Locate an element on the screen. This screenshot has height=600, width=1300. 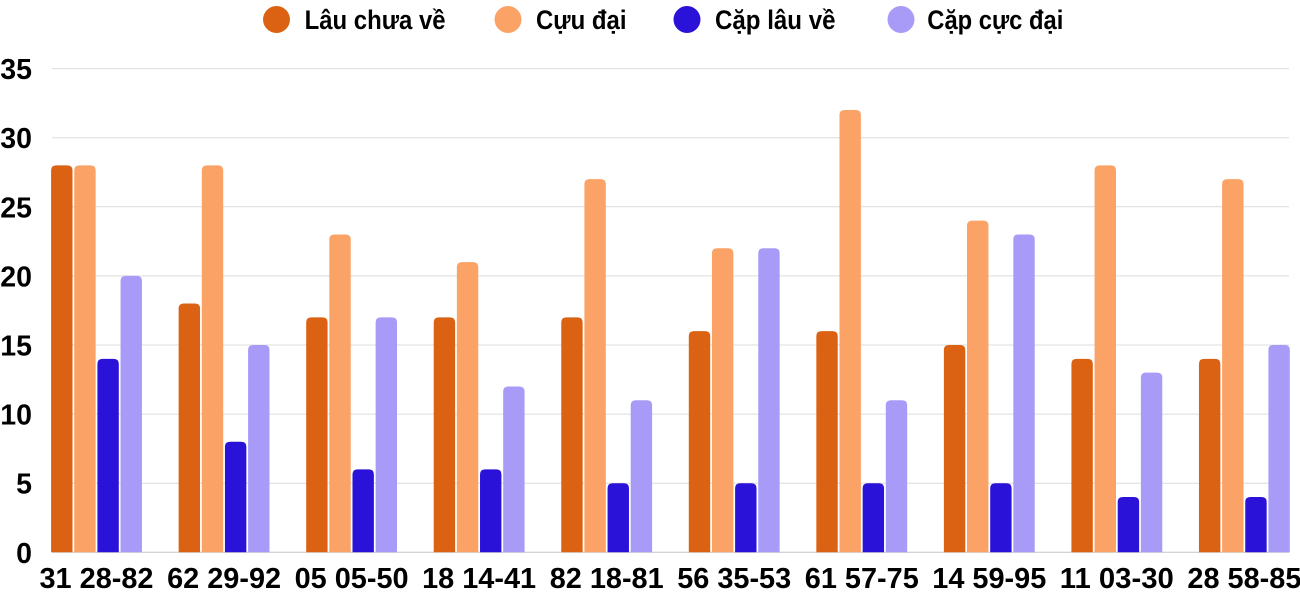
svg-text: 5 is located at coordinates (24, 485).